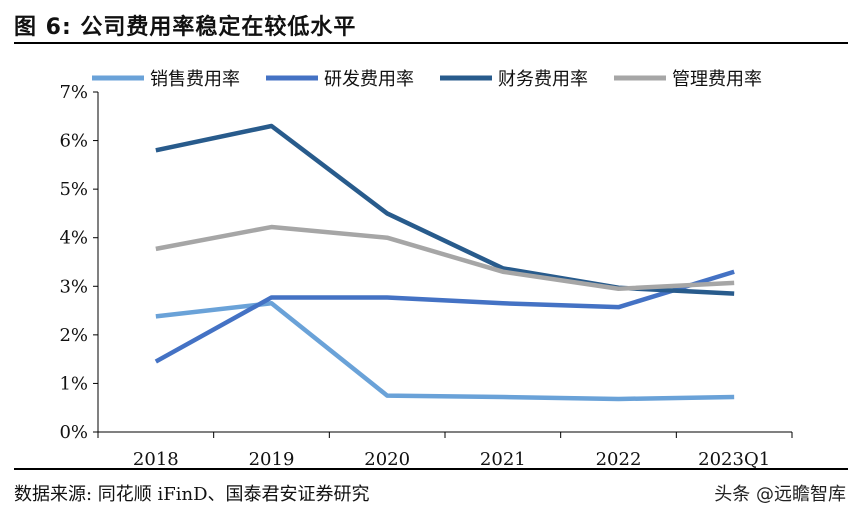 The image size is (860, 515). What do you see at coordinates (73, 92) in the screenshot?
I see `y-tick-label: 7%` at bounding box center [73, 92].